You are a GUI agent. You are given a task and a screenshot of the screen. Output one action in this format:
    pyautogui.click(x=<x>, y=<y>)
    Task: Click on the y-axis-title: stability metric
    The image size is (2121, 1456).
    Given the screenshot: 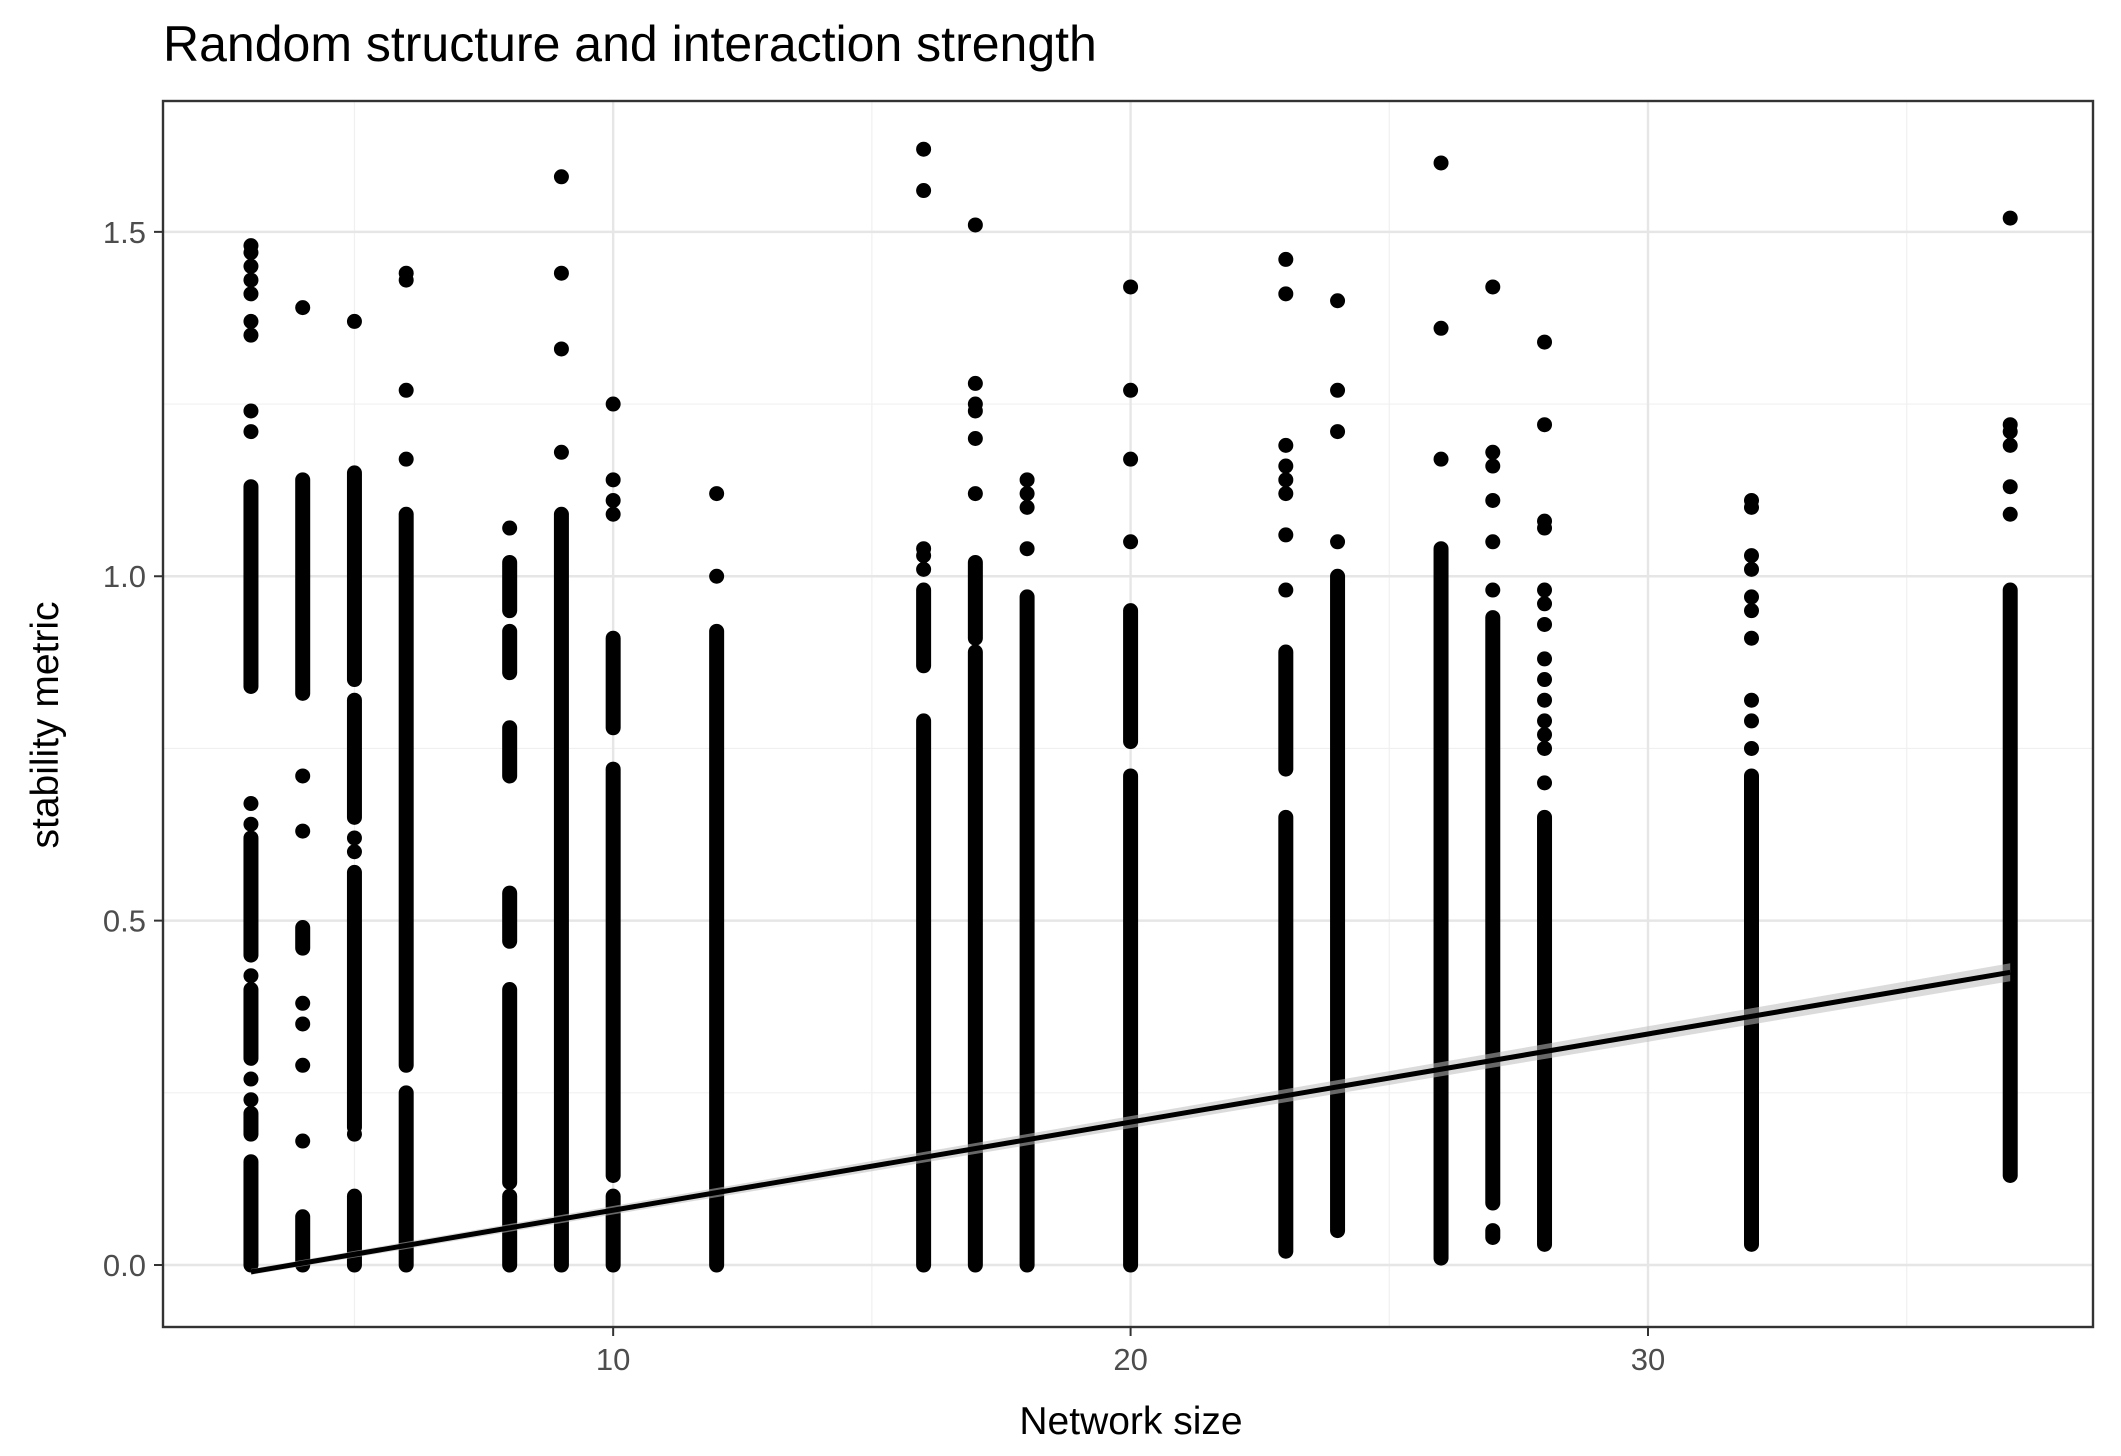 What is the action you would take?
    pyautogui.click(x=45, y=724)
    